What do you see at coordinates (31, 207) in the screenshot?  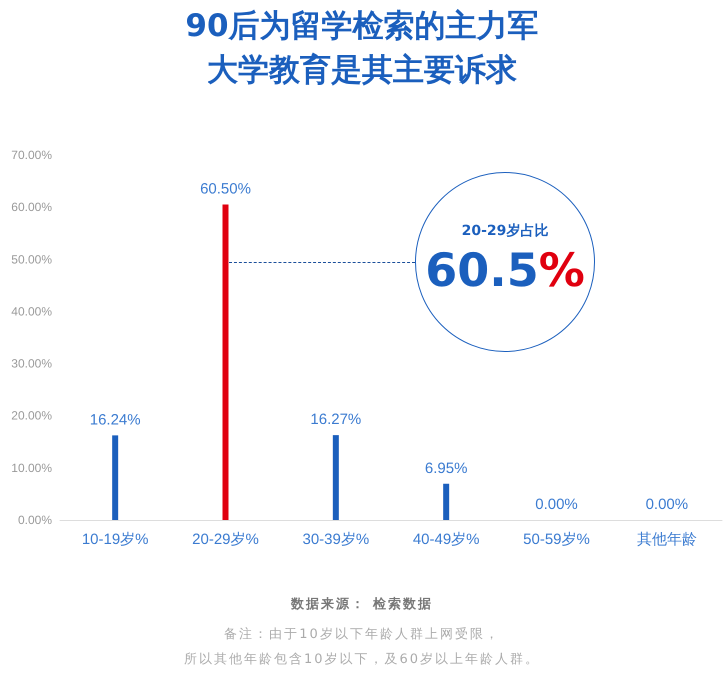 I see `y-tick-label: 60.00%` at bounding box center [31, 207].